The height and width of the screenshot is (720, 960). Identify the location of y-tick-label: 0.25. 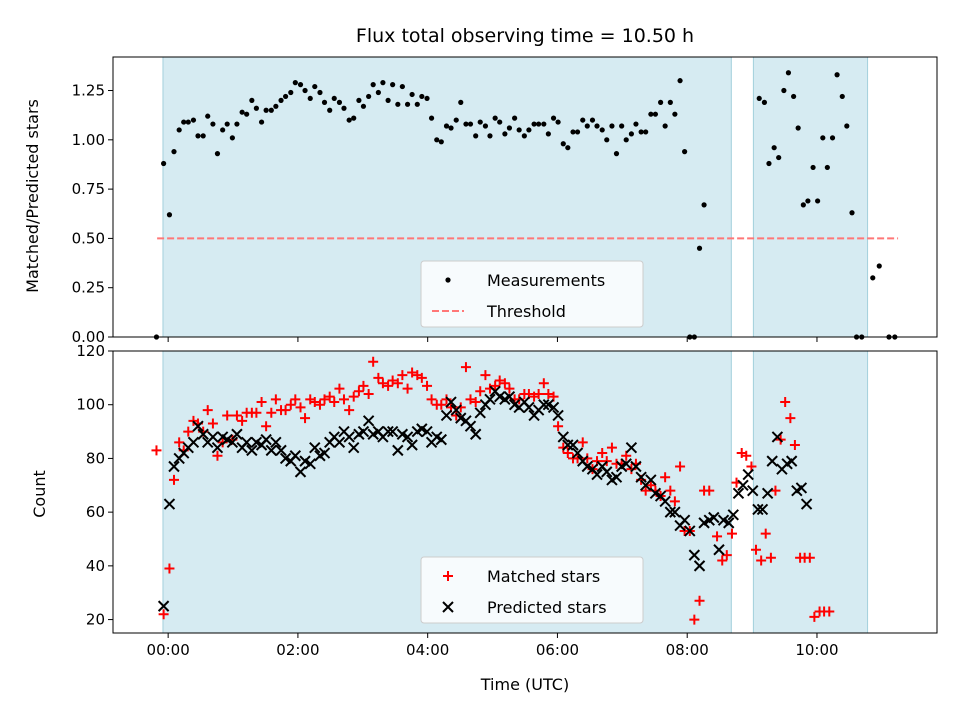
(88, 288).